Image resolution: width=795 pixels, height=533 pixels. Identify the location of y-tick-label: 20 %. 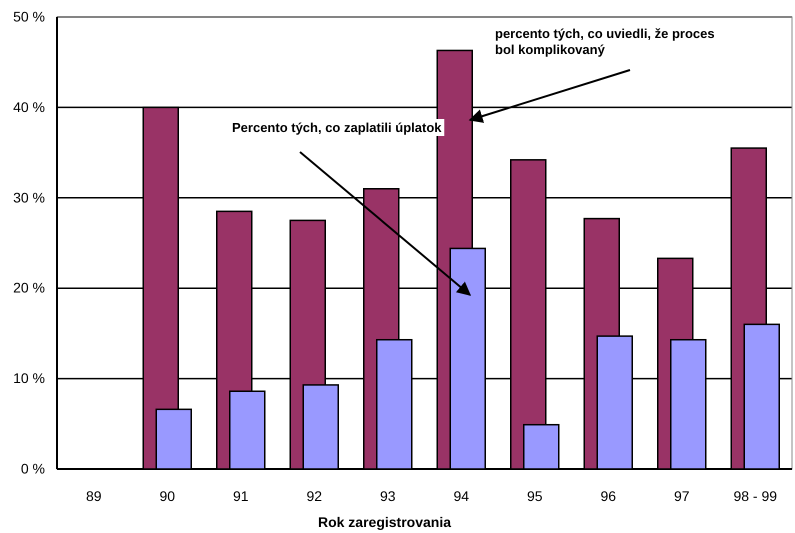
(29, 288).